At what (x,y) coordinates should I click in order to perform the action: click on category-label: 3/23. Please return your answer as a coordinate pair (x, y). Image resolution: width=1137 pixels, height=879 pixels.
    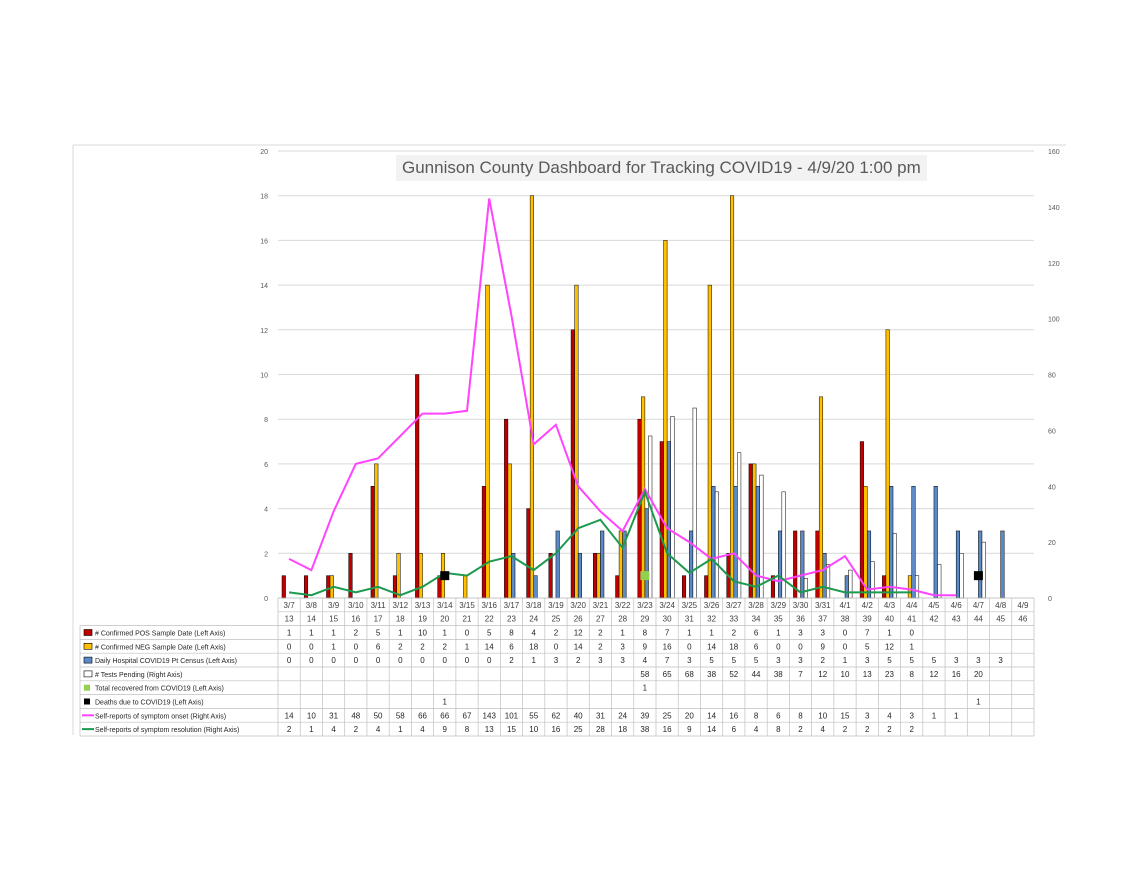
    Looking at the image, I should click on (645, 605).